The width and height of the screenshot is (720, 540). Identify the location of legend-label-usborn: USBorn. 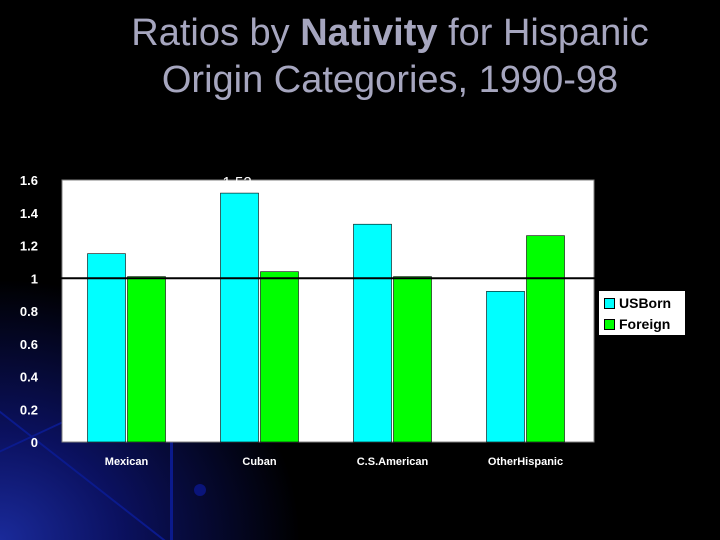
(645, 303).